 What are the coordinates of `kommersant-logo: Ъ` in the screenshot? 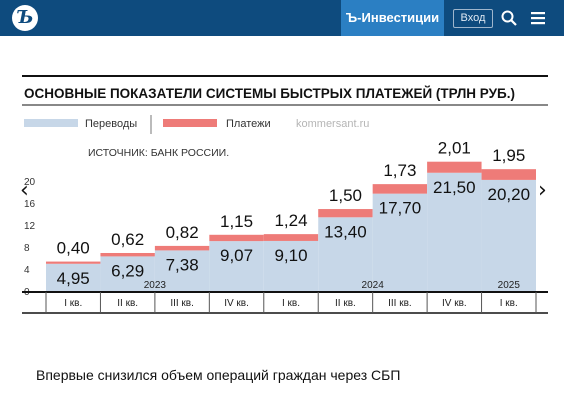 It's located at (25, 18).